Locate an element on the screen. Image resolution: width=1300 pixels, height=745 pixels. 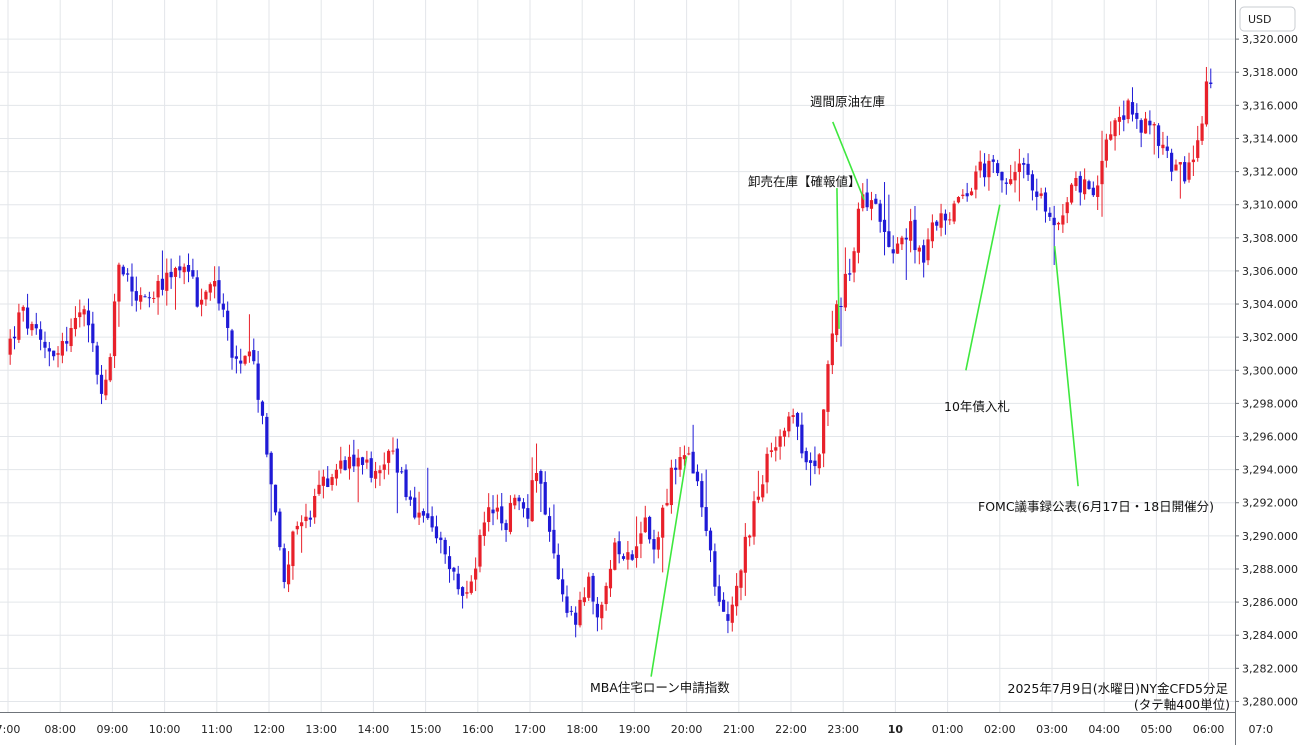
x-tick-label: 7:00 is located at coordinates (10, 729).